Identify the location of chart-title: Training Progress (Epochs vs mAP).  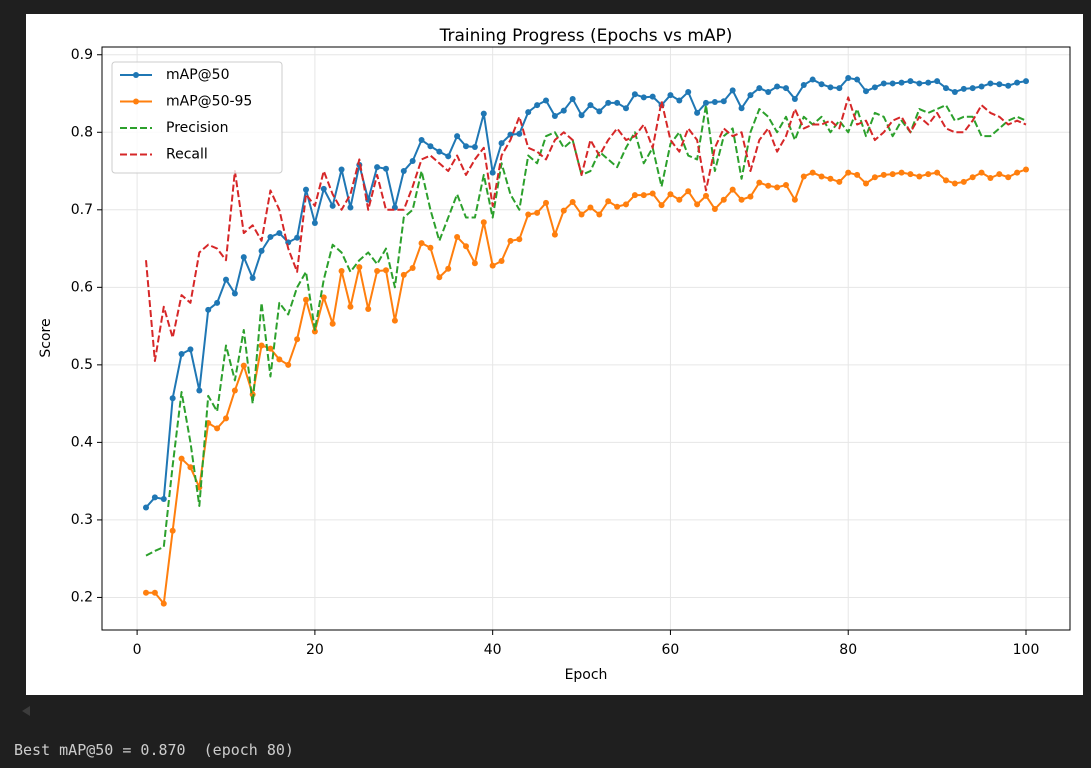
(586, 36).